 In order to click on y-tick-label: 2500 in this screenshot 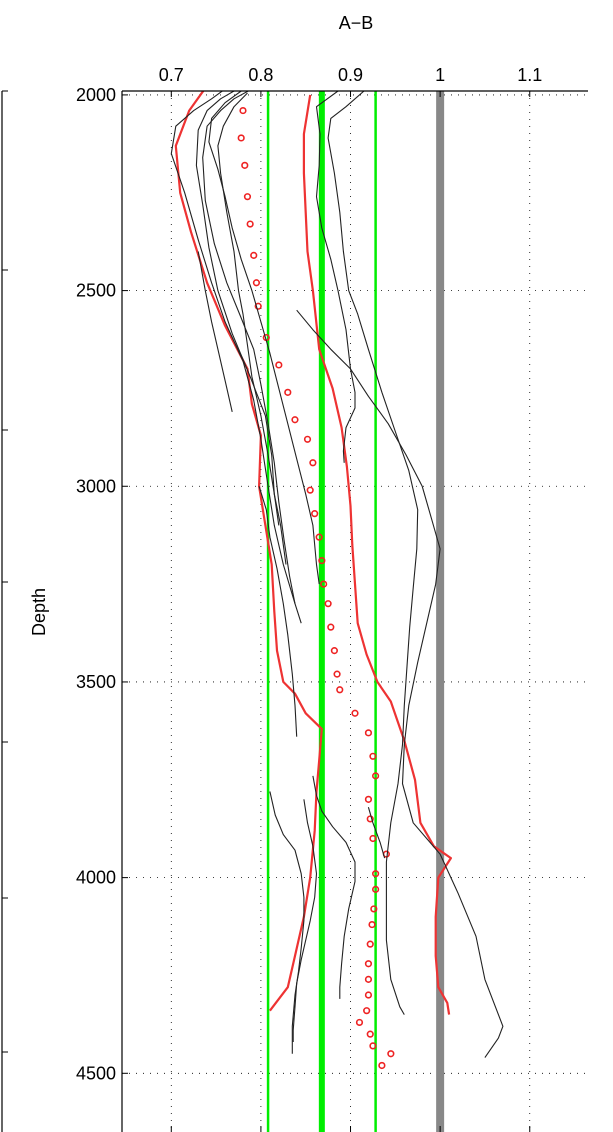, I will do `click(96, 291)`.